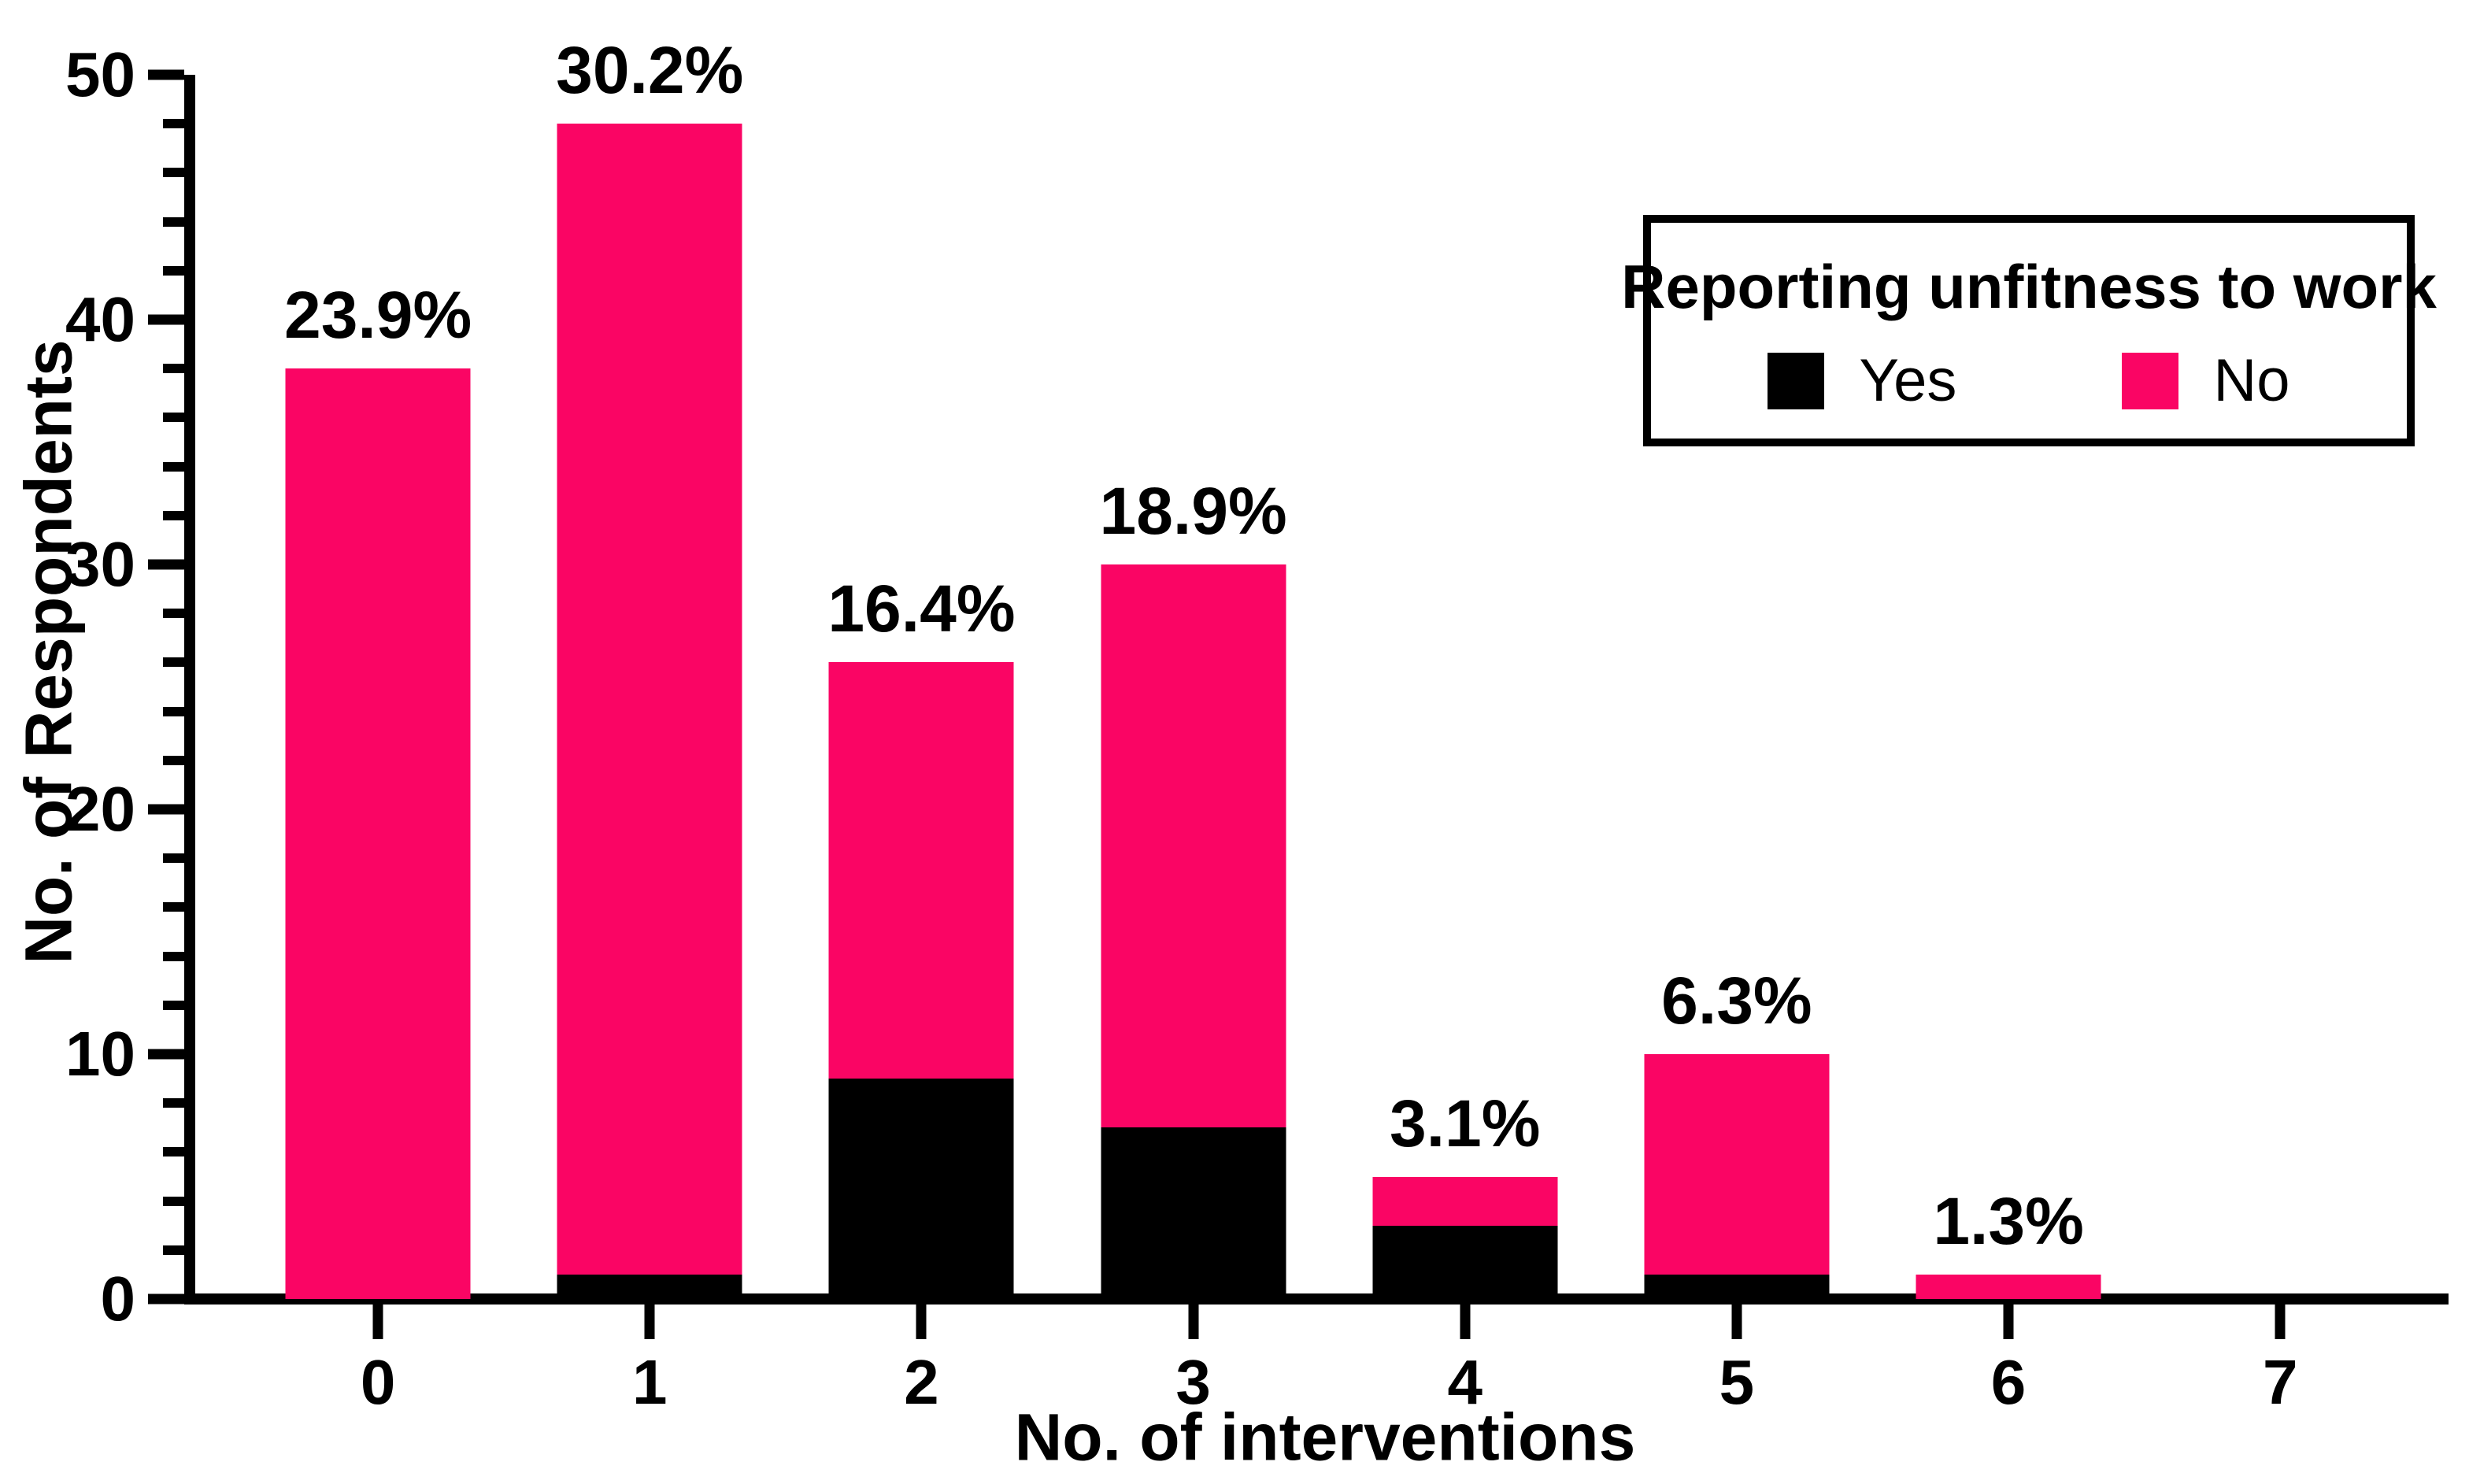 This screenshot has width=2469, height=1484. I want to click on legend-item-yes: Yes, so click(1862, 380).